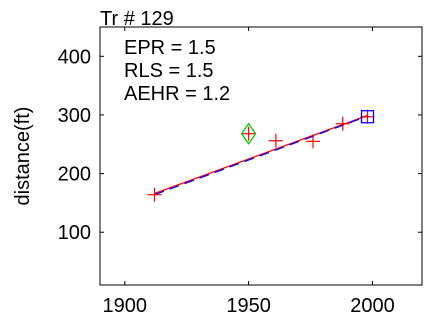  Describe the element at coordinates (170, 48) in the screenshot. I see `annotation-text: EPR = 1.5` at that location.